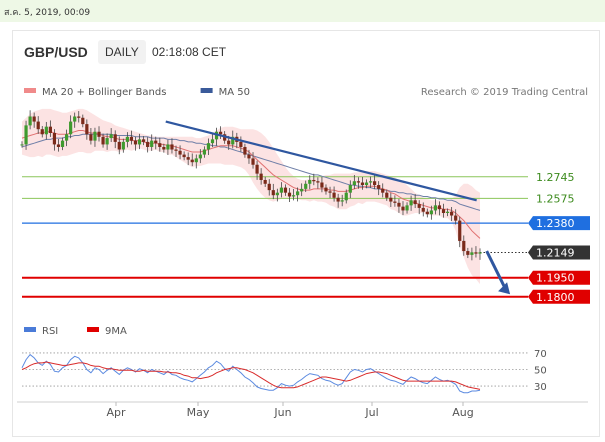  Describe the element at coordinates (555, 223) in the screenshot. I see `level-1-2380-label: 1.2380` at that location.